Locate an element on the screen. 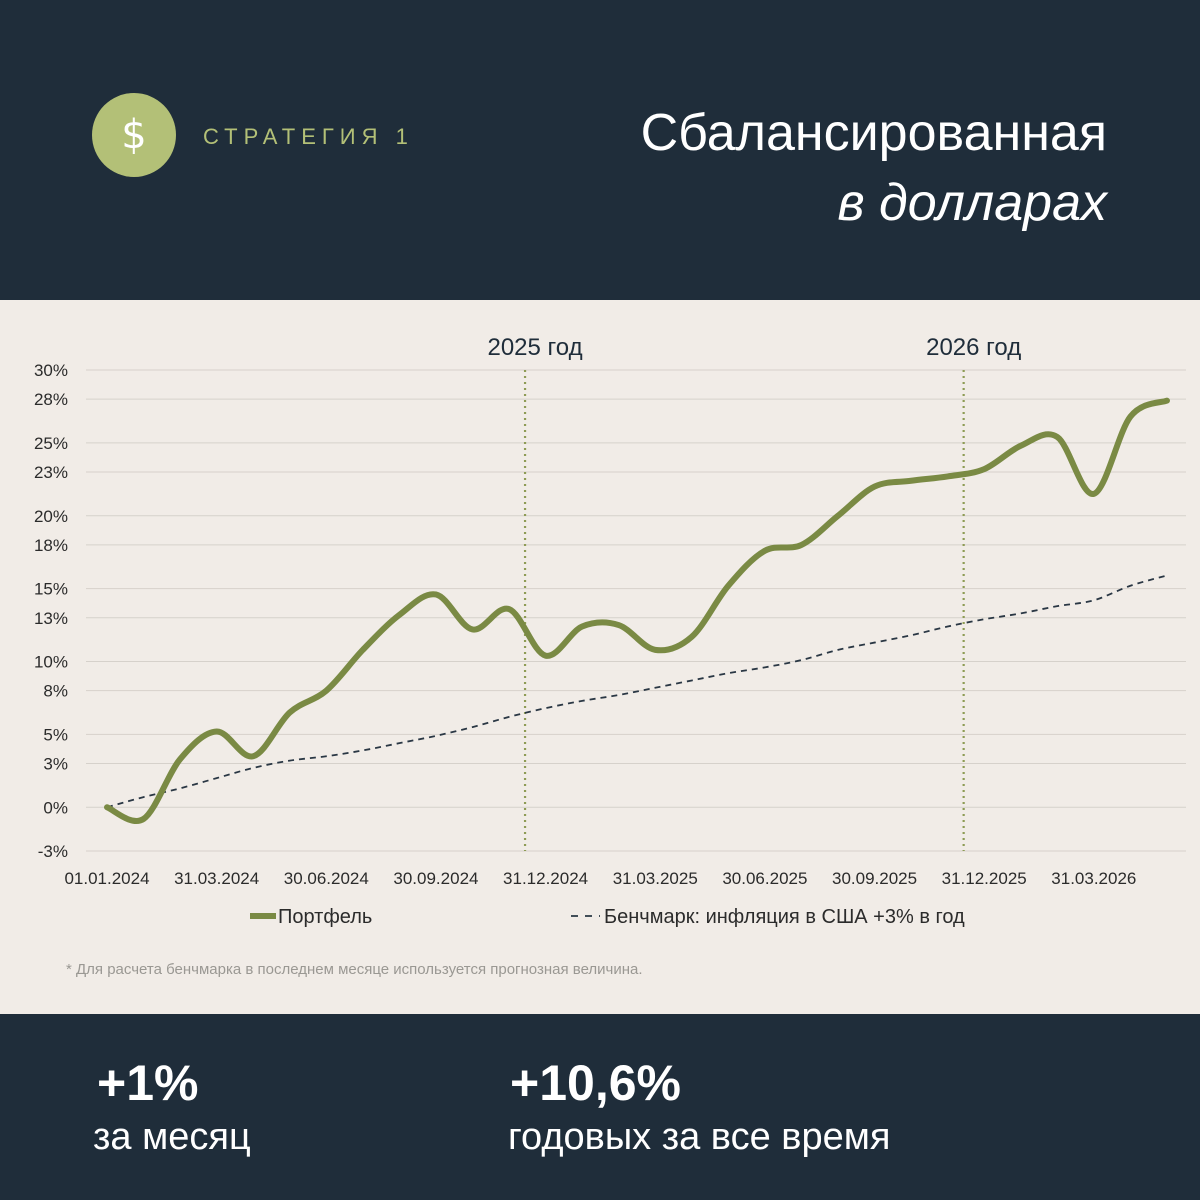  legend-portfolio-label: Портфель is located at coordinates (325, 917).